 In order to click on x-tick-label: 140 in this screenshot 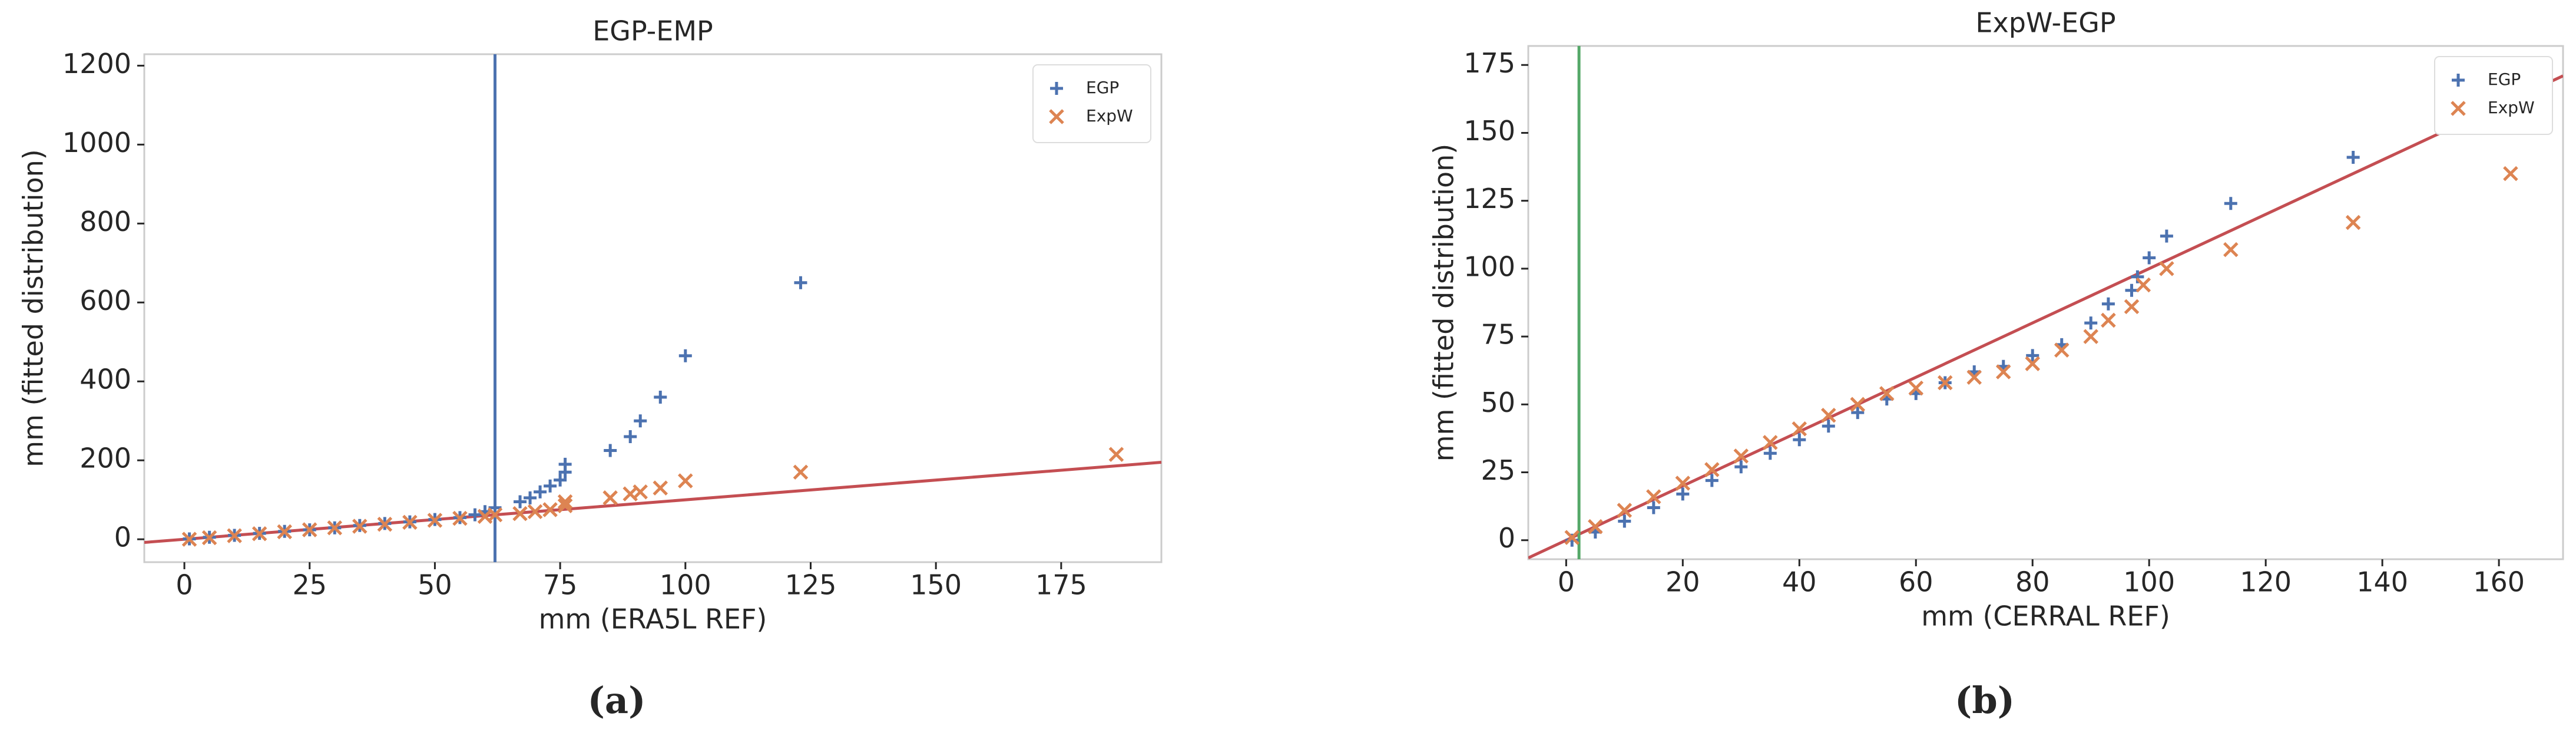, I will do `click(2382, 582)`.